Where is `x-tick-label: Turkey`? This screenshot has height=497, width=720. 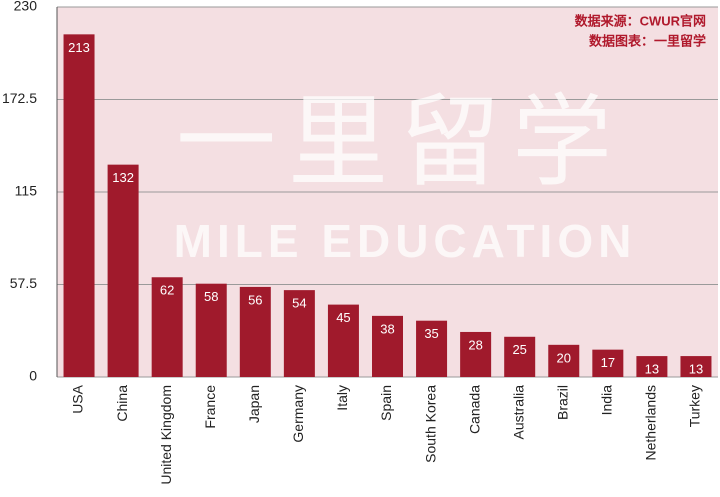 x-tick-label: Turkey is located at coordinates (695, 406).